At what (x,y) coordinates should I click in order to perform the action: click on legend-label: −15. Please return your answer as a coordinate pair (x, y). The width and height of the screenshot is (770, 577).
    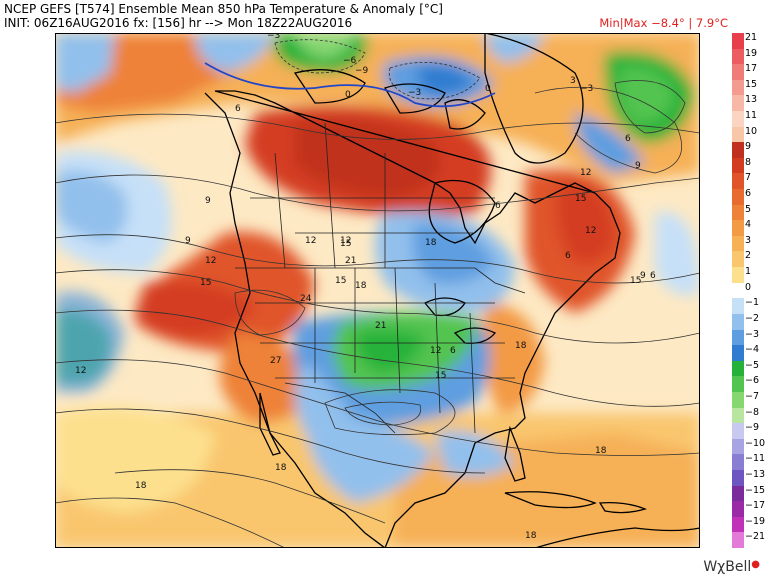
    Looking at the image, I should click on (755, 490).